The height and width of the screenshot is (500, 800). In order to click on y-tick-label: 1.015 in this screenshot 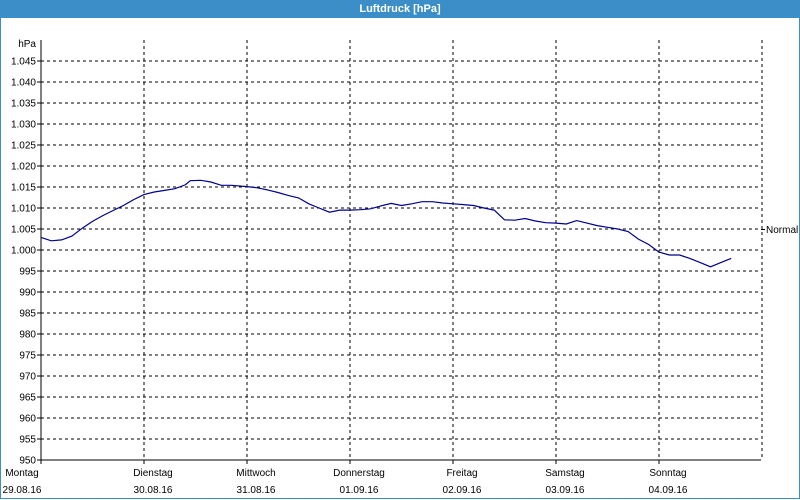, I will do `click(23, 188)`.